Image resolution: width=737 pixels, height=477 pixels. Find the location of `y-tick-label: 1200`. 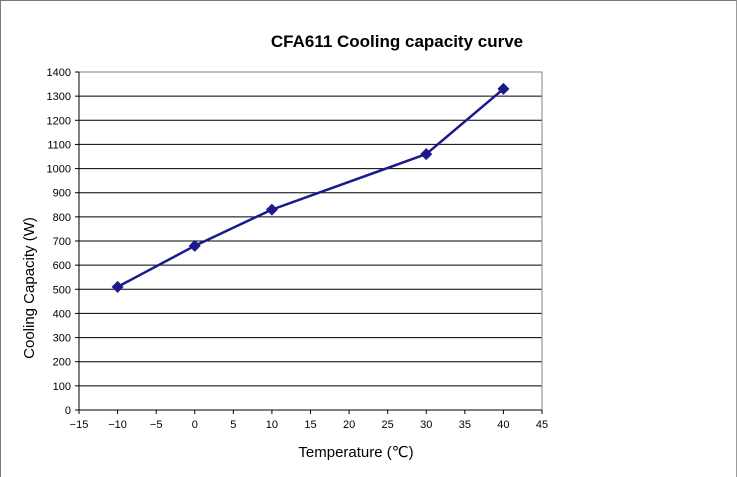

y-tick-label: 1200 is located at coordinates (59, 121).